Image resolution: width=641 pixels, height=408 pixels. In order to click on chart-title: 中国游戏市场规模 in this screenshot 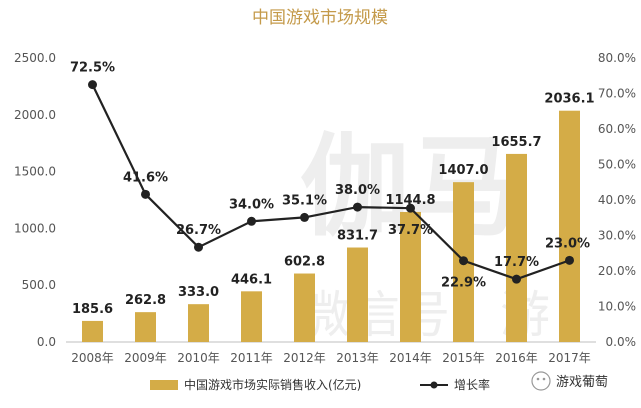, I will do `click(320, 18)`.